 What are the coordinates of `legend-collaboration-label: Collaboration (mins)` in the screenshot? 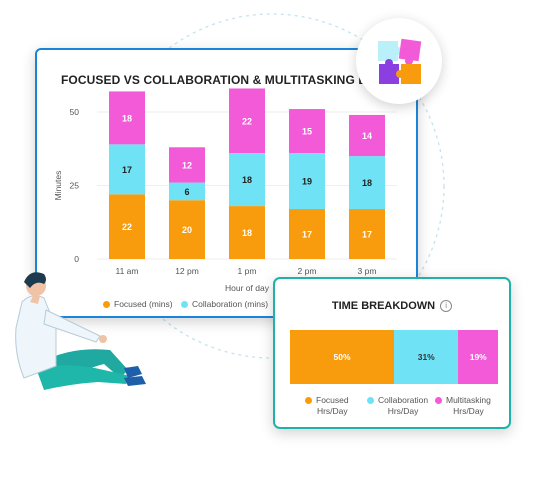 It's located at (230, 304).